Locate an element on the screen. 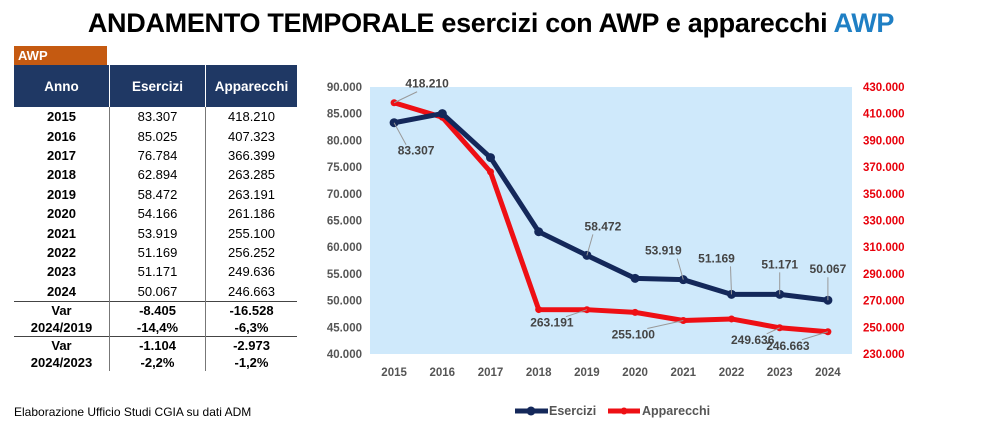  var-period: 2024/2023 is located at coordinates (61, 362).